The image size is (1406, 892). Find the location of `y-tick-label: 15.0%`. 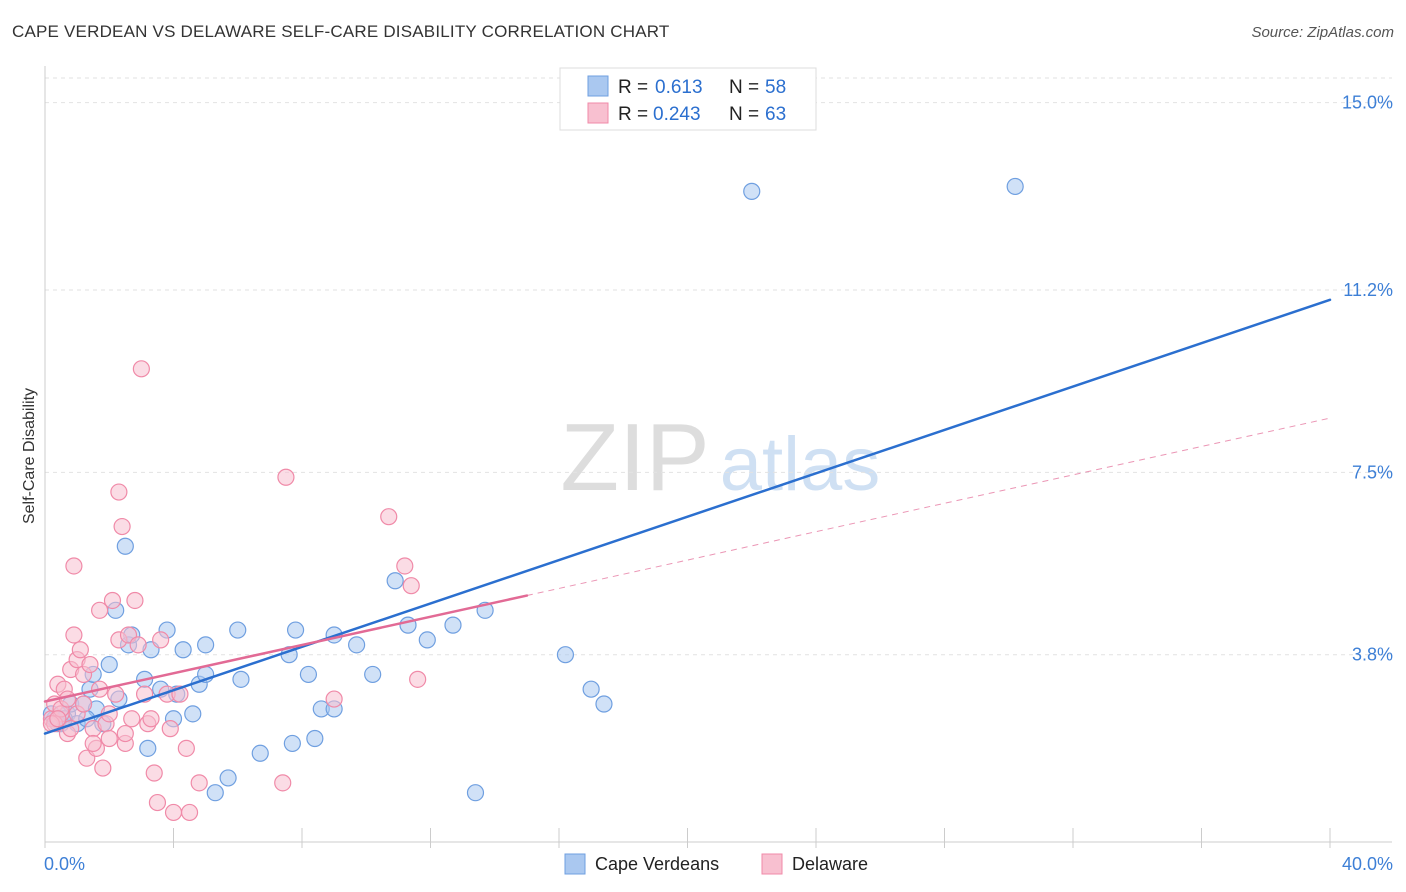

y-tick-label: 15.0% is located at coordinates (1367, 103).